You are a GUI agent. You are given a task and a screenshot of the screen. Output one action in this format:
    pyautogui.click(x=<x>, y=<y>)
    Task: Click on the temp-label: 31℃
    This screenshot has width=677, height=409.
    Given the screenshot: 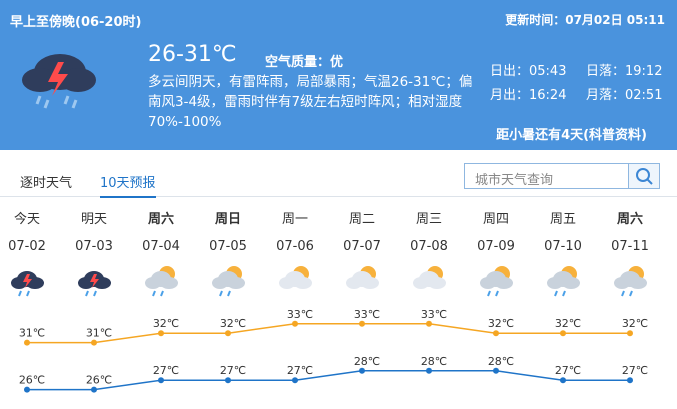 What is the action you would take?
    pyautogui.click(x=99, y=333)
    